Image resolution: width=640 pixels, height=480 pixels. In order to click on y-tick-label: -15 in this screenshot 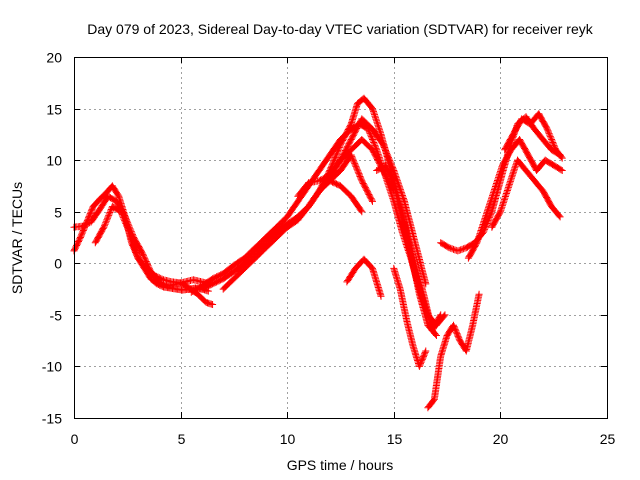, I will do `click(52, 419)`.